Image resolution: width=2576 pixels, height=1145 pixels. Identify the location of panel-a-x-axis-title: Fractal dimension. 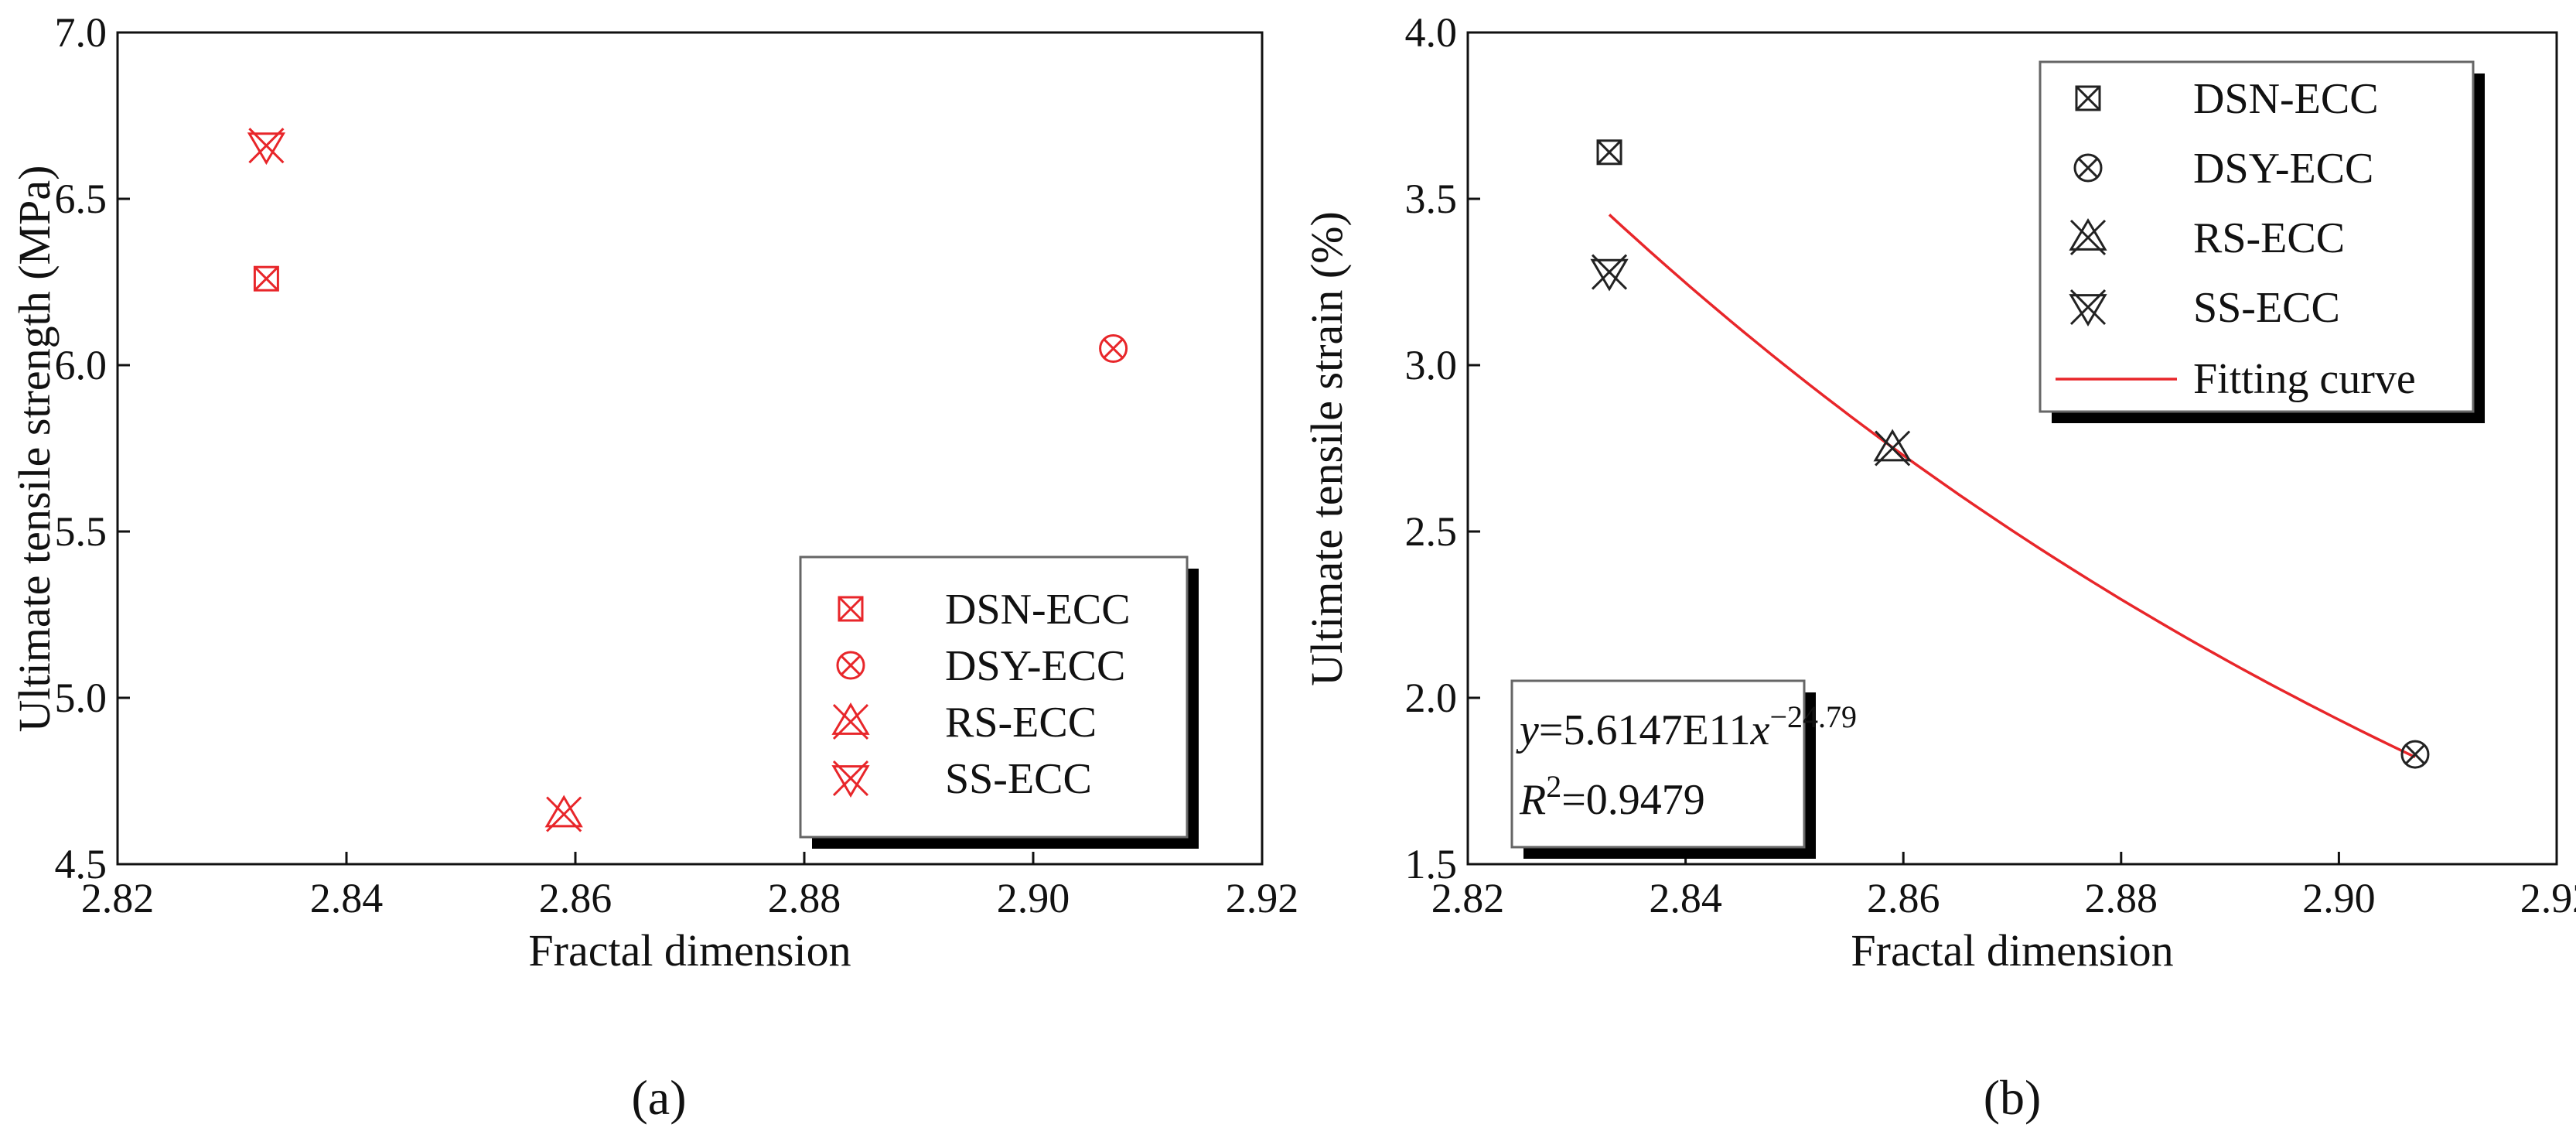
(689, 950).